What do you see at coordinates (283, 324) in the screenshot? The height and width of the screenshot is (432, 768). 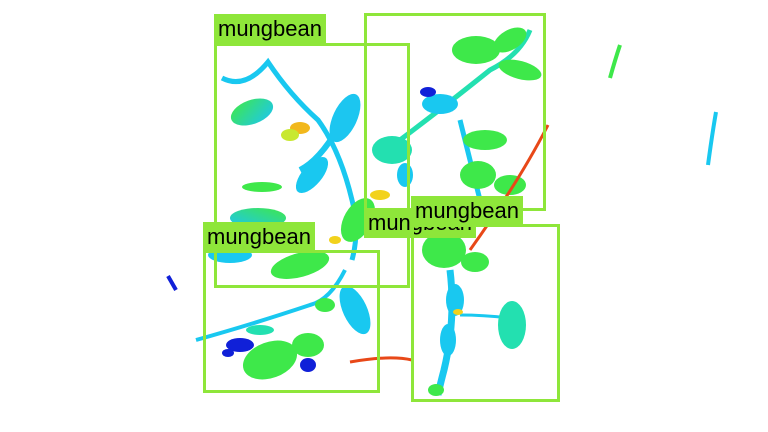 I see `plant-bottom-left` at bounding box center [283, 324].